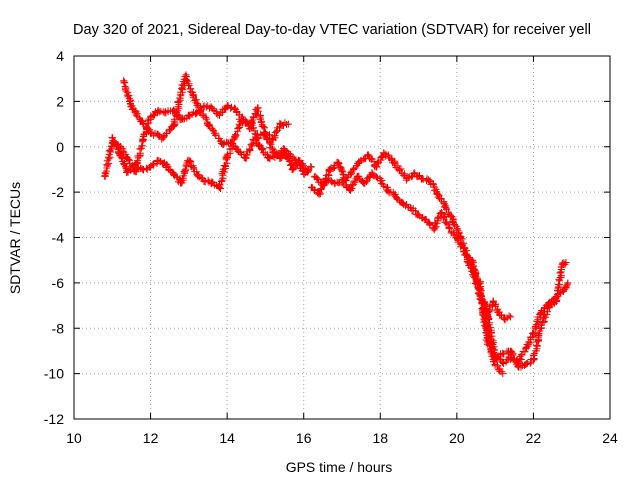  What do you see at coordinates (58, 283) in the screenshot?
I see `y-tick-label: -6` at bounding box center [58, 283].